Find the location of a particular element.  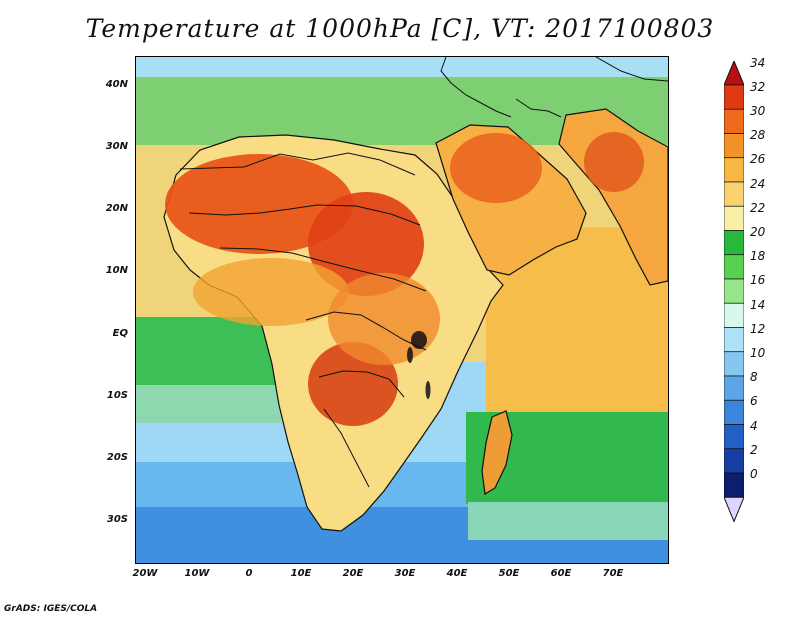

lat-label-30n: 30N is located at coordinates (116, 146).